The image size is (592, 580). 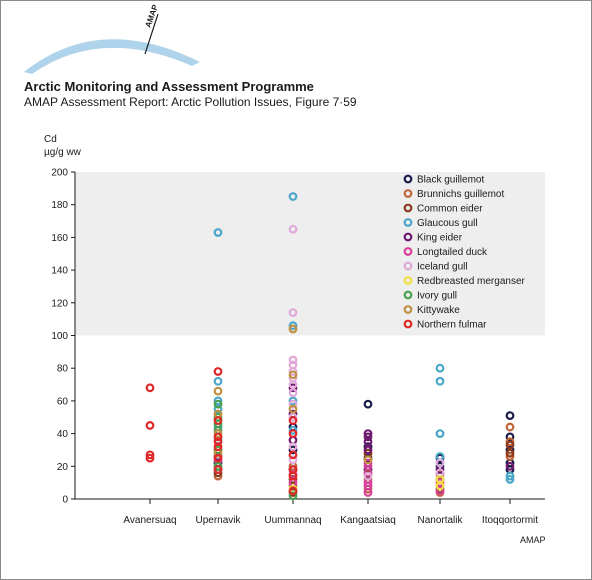 What do you see at coordinates (408, 208) in the screenshot?
I see `legend-marker-common-eider` at bounding box center [408, 208].